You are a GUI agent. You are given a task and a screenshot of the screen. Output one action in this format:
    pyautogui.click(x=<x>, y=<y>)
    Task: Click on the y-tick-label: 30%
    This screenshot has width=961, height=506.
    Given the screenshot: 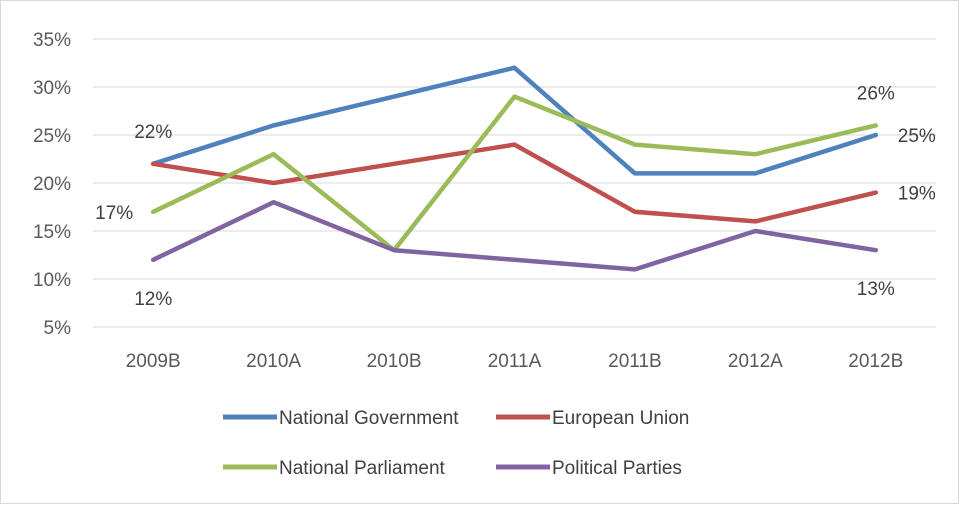 What is the action you would take?
    pyautogui.click(x=52, y=88)
    